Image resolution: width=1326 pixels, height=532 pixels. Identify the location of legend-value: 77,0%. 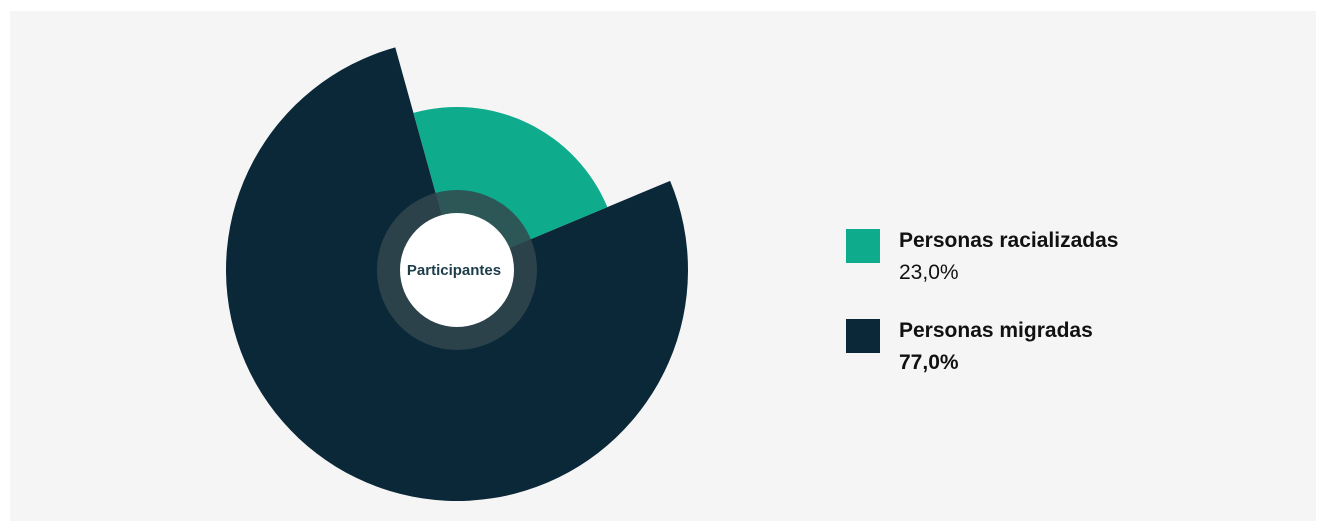
(929, 362).